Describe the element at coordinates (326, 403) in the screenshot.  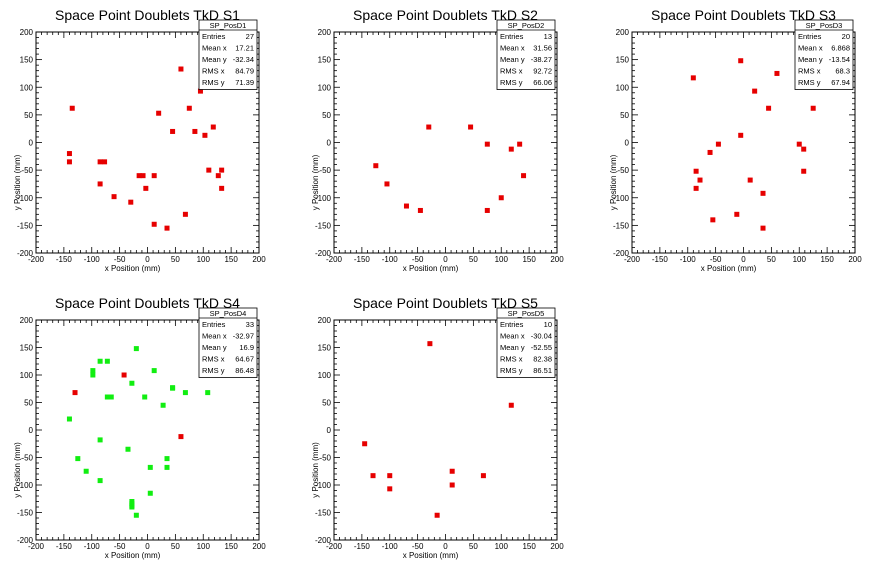
I see `y-tick-label: 50` at that location.